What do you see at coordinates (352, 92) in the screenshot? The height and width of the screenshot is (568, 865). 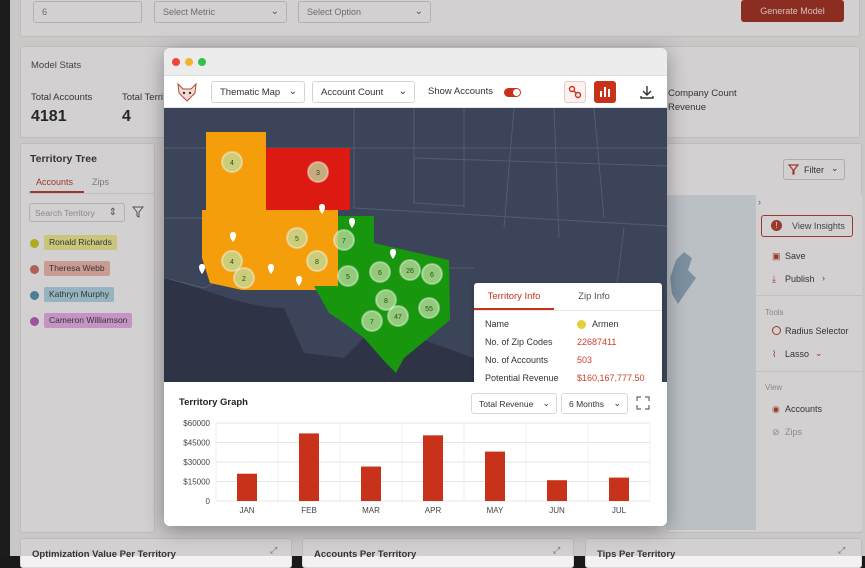 I see `map-metric-label: Account Count` at bounding box center [352, 92].